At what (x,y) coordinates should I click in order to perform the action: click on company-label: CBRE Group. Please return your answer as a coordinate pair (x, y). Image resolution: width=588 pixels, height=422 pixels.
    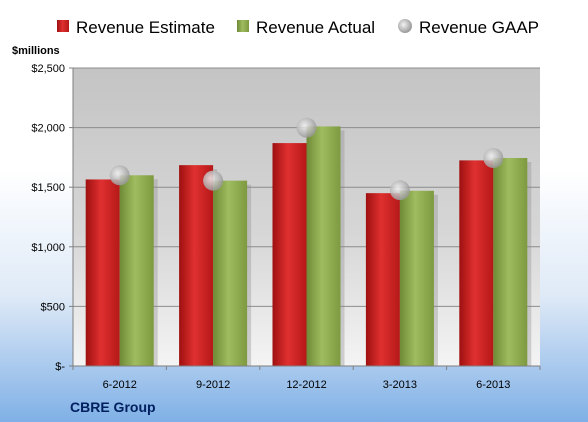
    Looking at the image, I should click on (113, 407).